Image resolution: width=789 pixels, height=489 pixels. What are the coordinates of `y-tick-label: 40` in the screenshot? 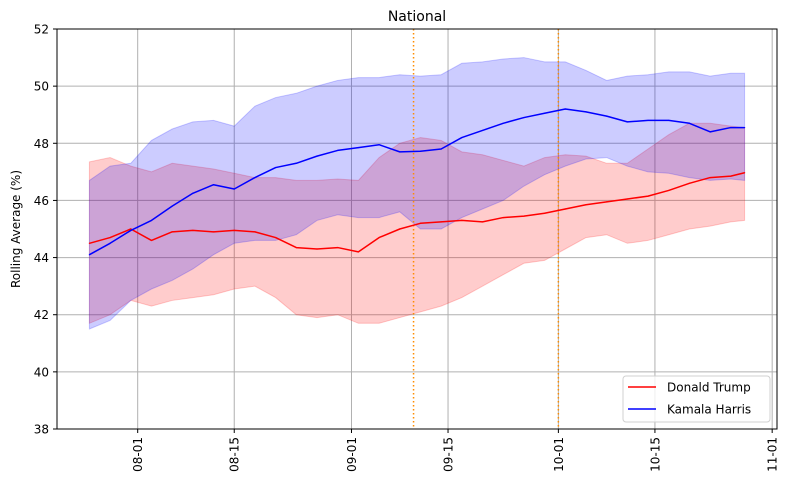 It's located at (41, 372).